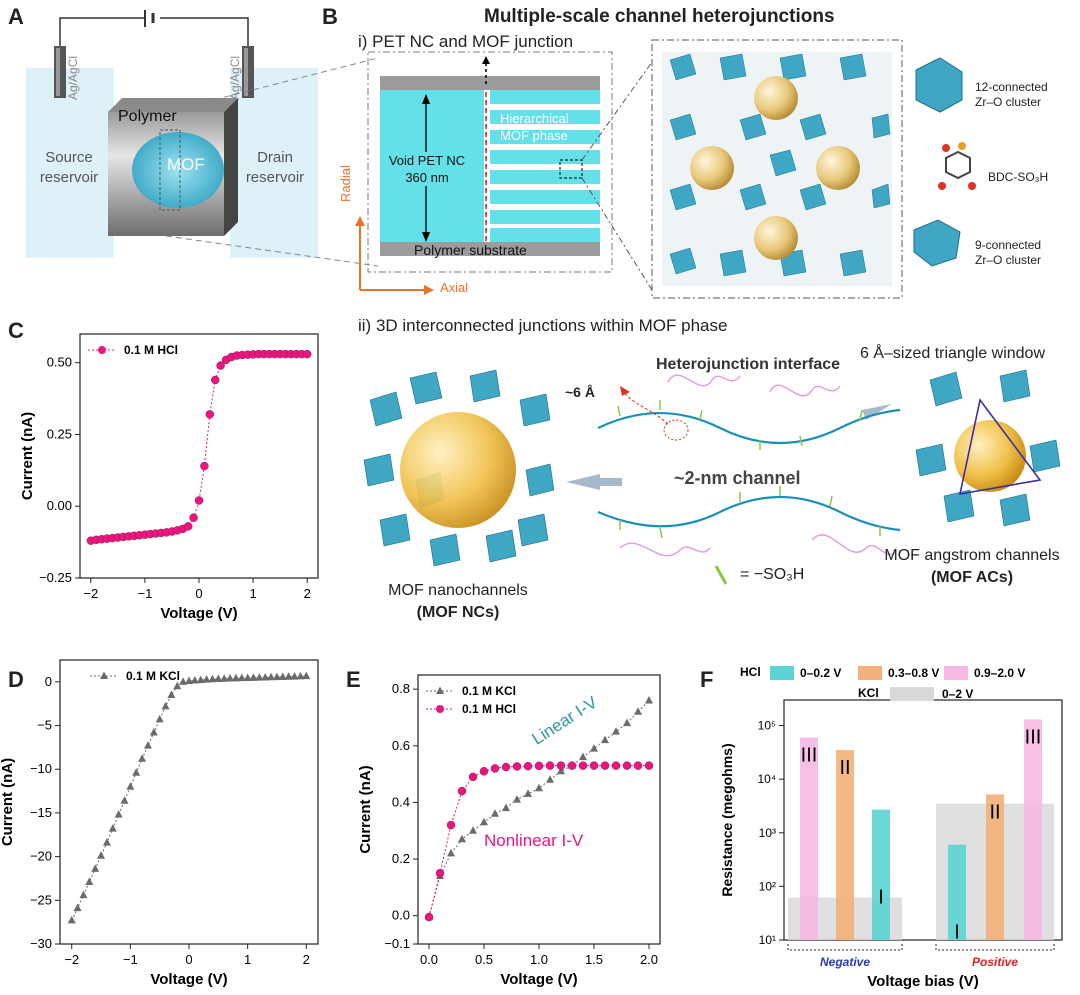  What do you see at coordinates (44, 725) in the screenshot?
I see `y-tick-label: −5` at bounding box center [44, 725].